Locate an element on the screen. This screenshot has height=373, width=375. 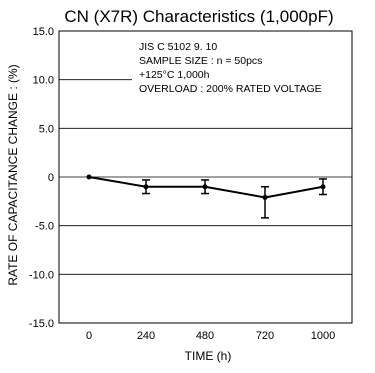
y-tick-label: 15.0 is located at coordinates (43, 32).